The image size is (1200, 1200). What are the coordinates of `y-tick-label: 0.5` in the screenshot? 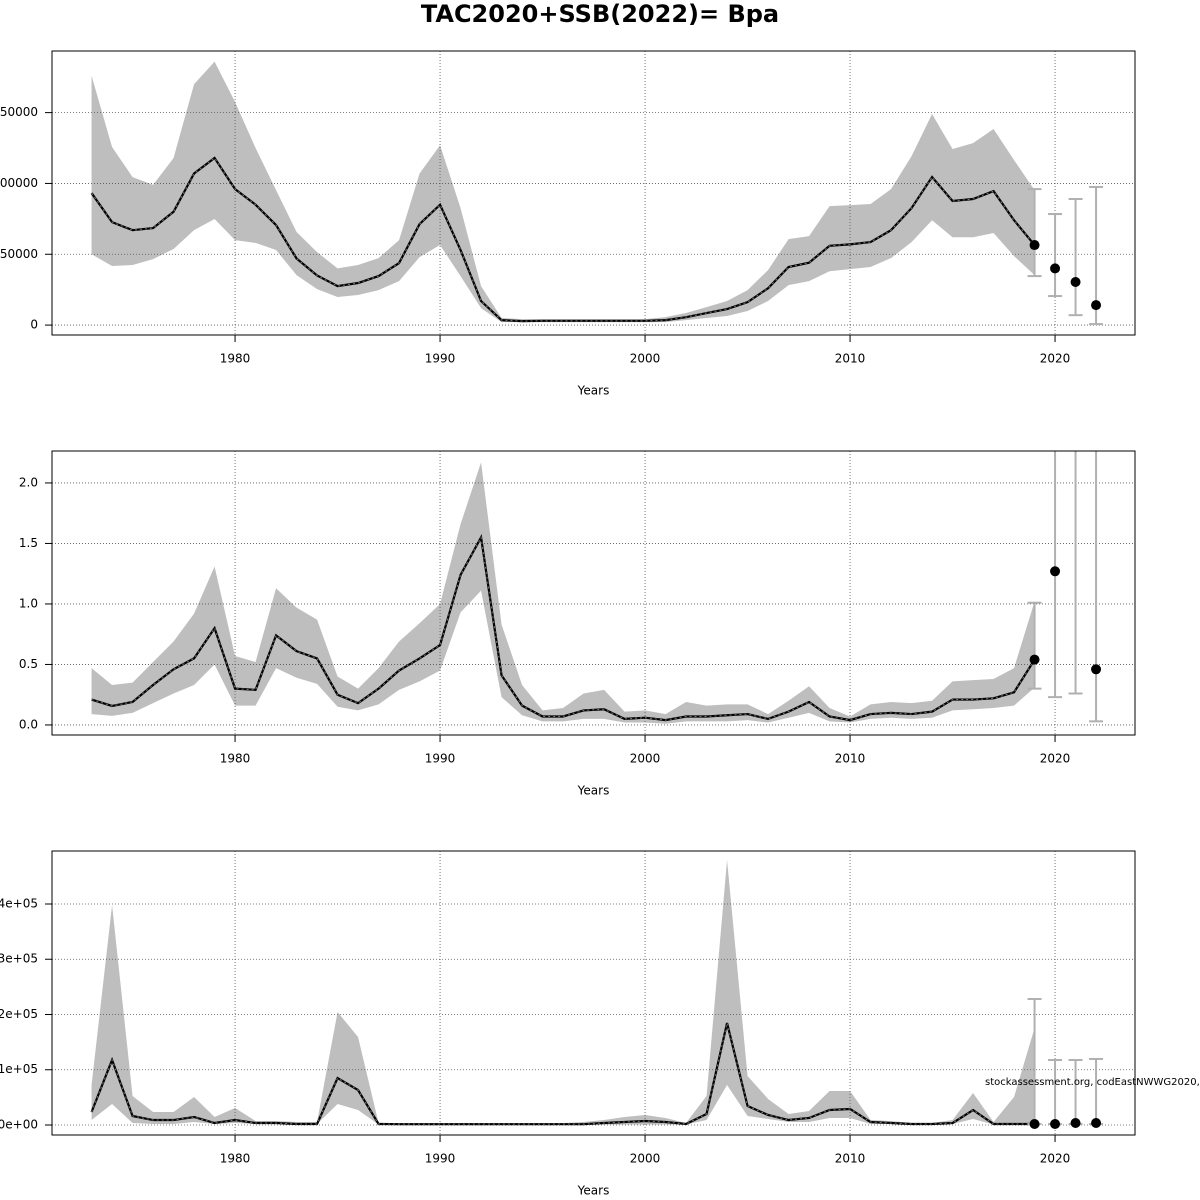 It's located at (28, 664).